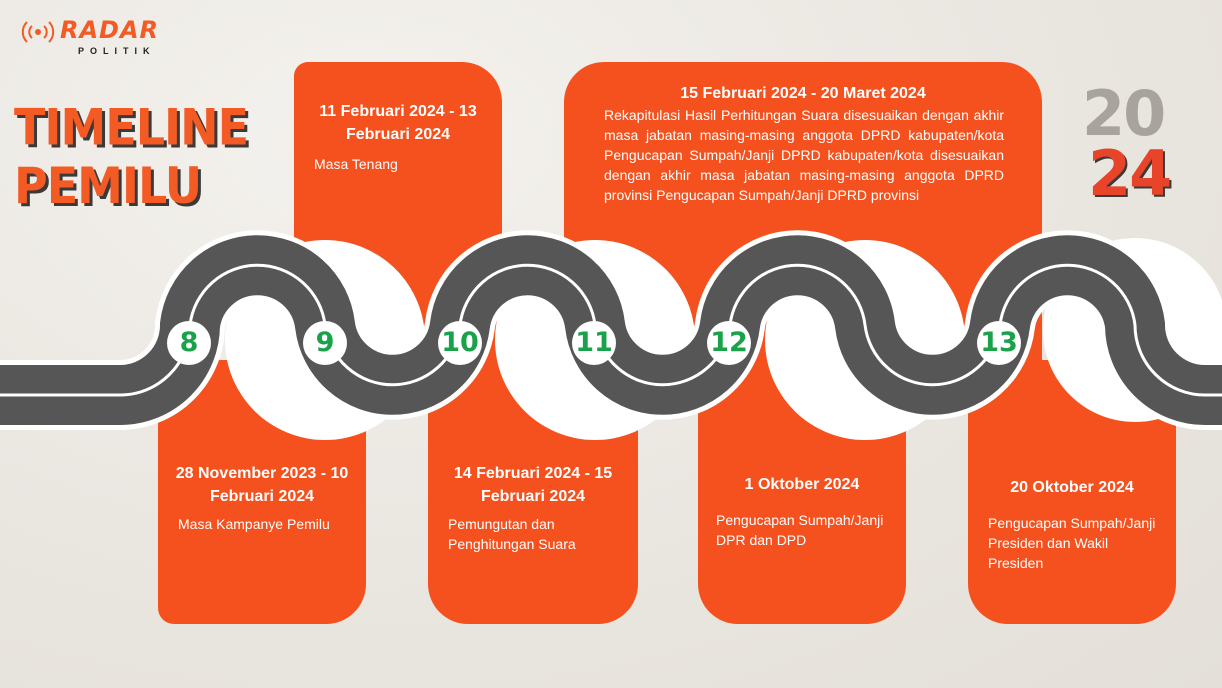  I want to click on logo-name: RADAR, so click(110, 30).